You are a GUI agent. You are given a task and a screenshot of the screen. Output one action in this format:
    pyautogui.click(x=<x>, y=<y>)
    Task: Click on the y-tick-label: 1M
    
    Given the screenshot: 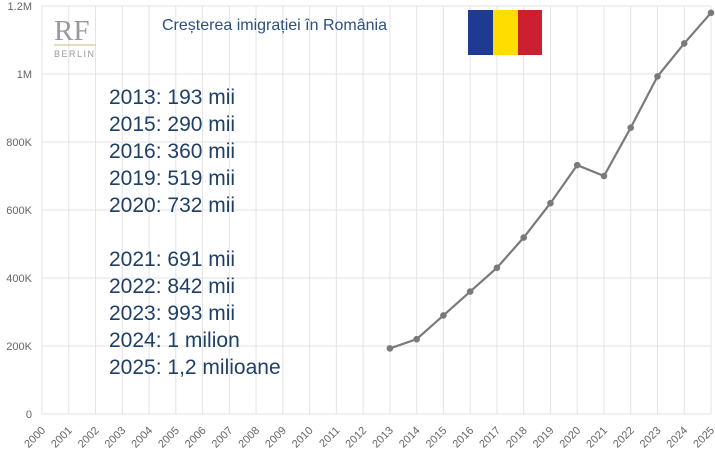 What is the action you would take?
    pyautogui.click(x=24, y=75)
    